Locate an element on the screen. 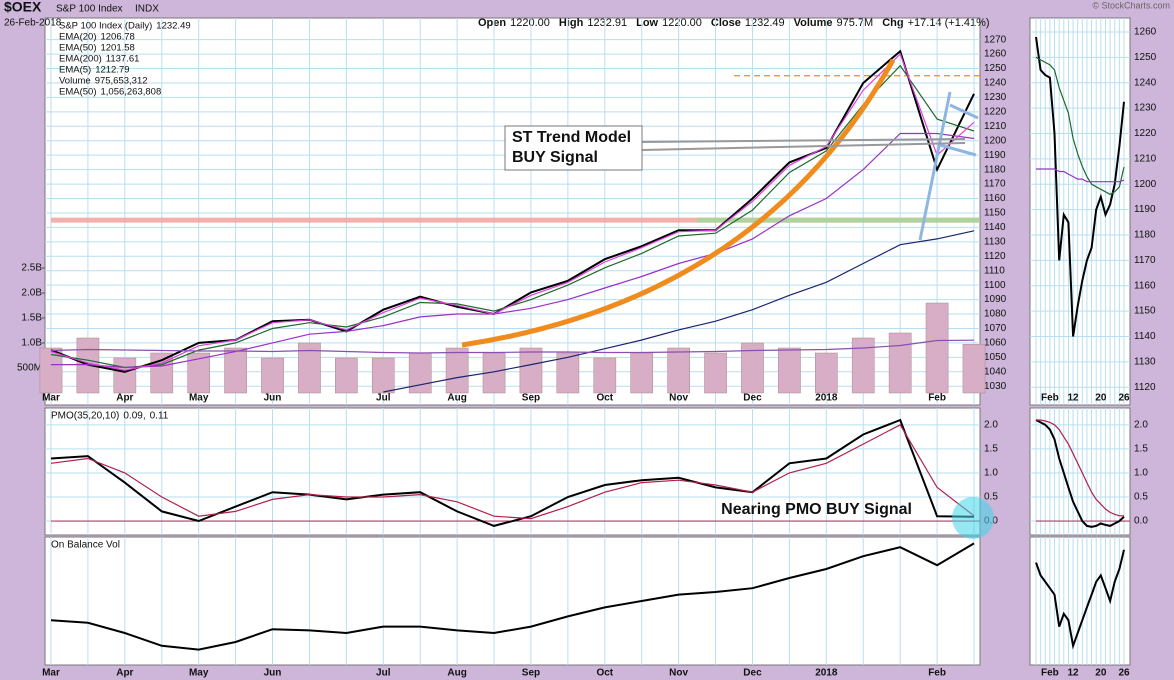 This screenshot has height=680, width=1174. quote-label: High is located at coordinates (571, 23).